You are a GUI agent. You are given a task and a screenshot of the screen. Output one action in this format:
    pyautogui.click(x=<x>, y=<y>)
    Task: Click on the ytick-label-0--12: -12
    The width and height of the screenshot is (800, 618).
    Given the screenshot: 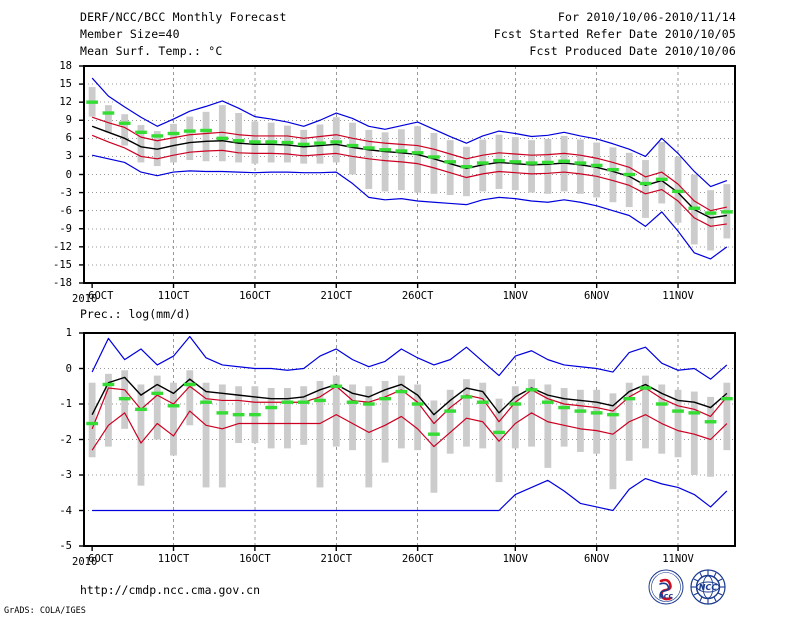 What is the action you would take?
    pyautogui.click(x=62, y=246)
    